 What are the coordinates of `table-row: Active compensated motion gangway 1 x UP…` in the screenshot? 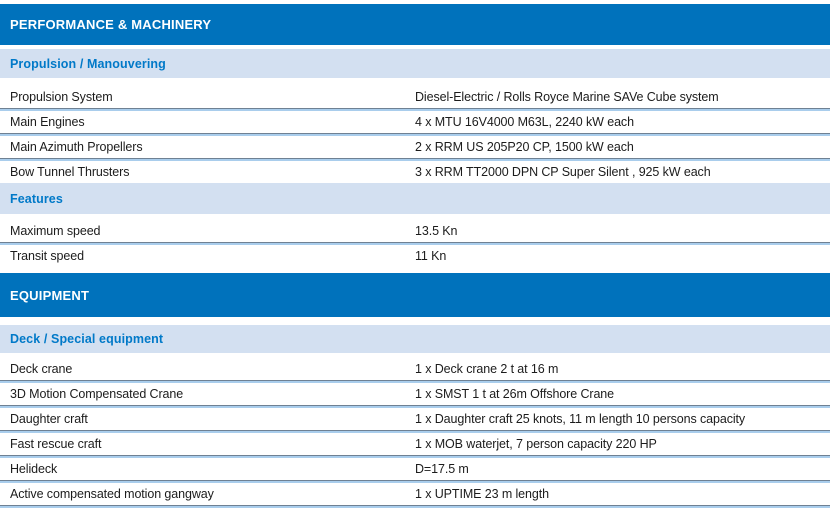 It's located at (415, 494).